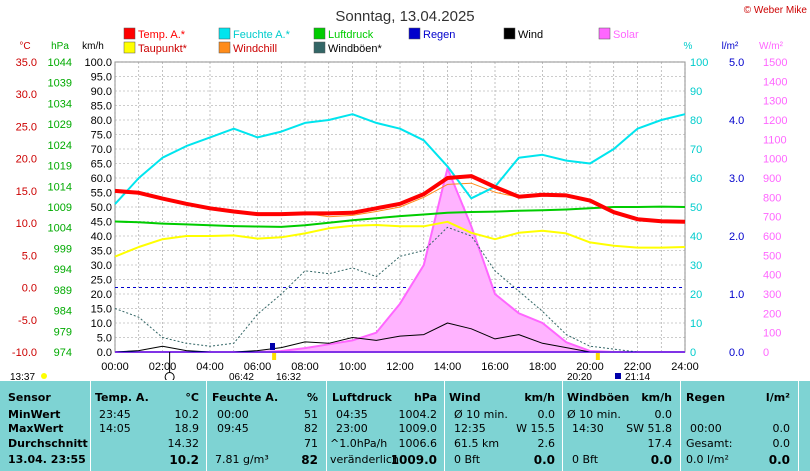 The image size is (810, 471). Describe the element at coordinates (101, 252) in the screenshot. I see `tick-wind: 35.0` at that location.